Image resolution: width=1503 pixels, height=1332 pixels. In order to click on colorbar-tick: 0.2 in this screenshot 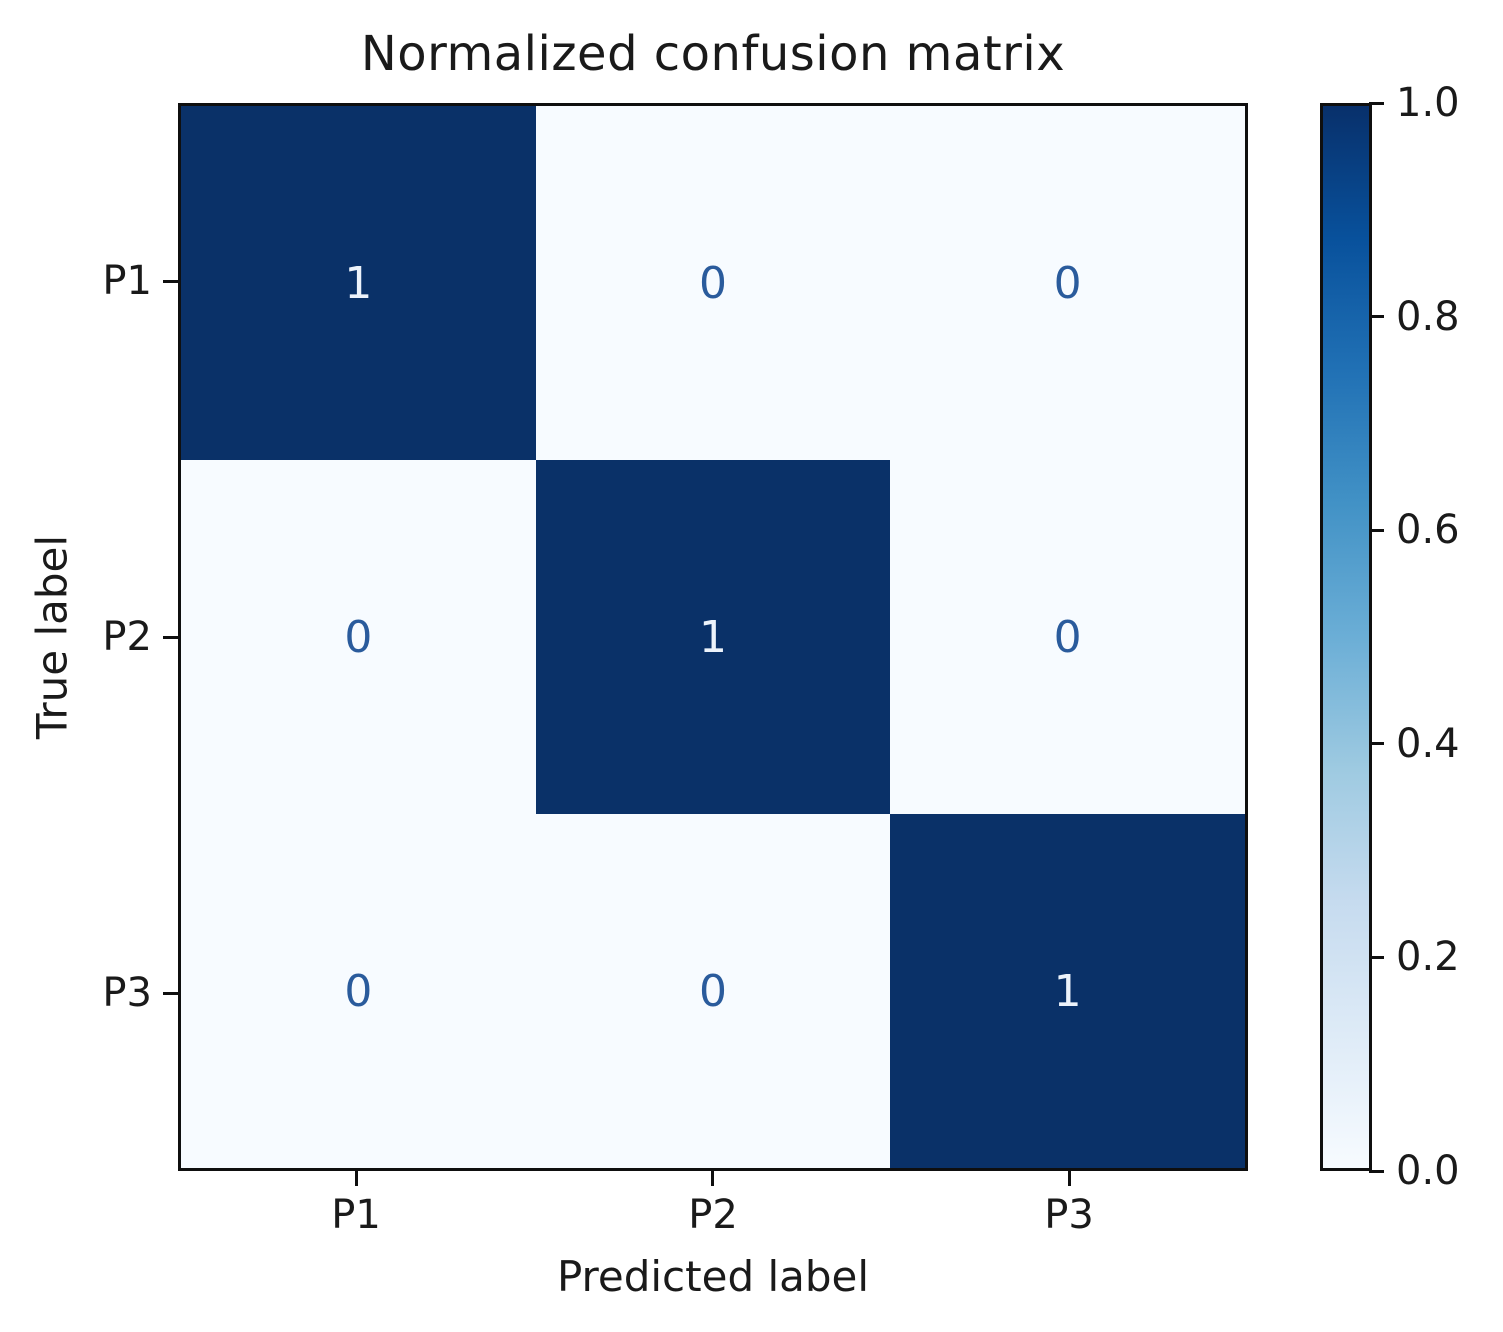, I will do `click(1414, 957)`.